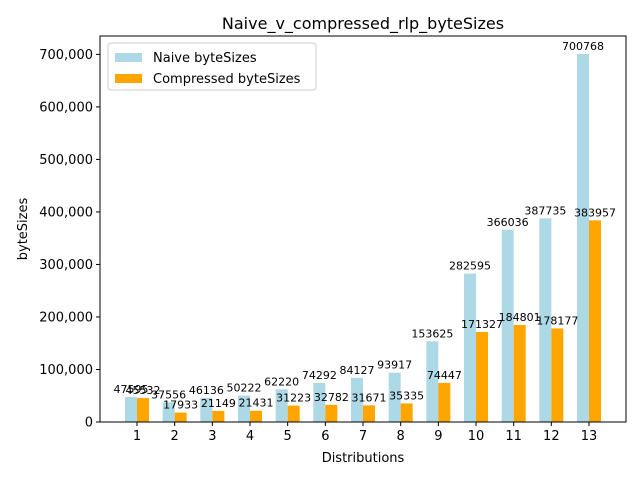 Image resolution: width=640 pixels, height=480 pixels. I want to click on x-tick-label: 1, so click(137, 436).